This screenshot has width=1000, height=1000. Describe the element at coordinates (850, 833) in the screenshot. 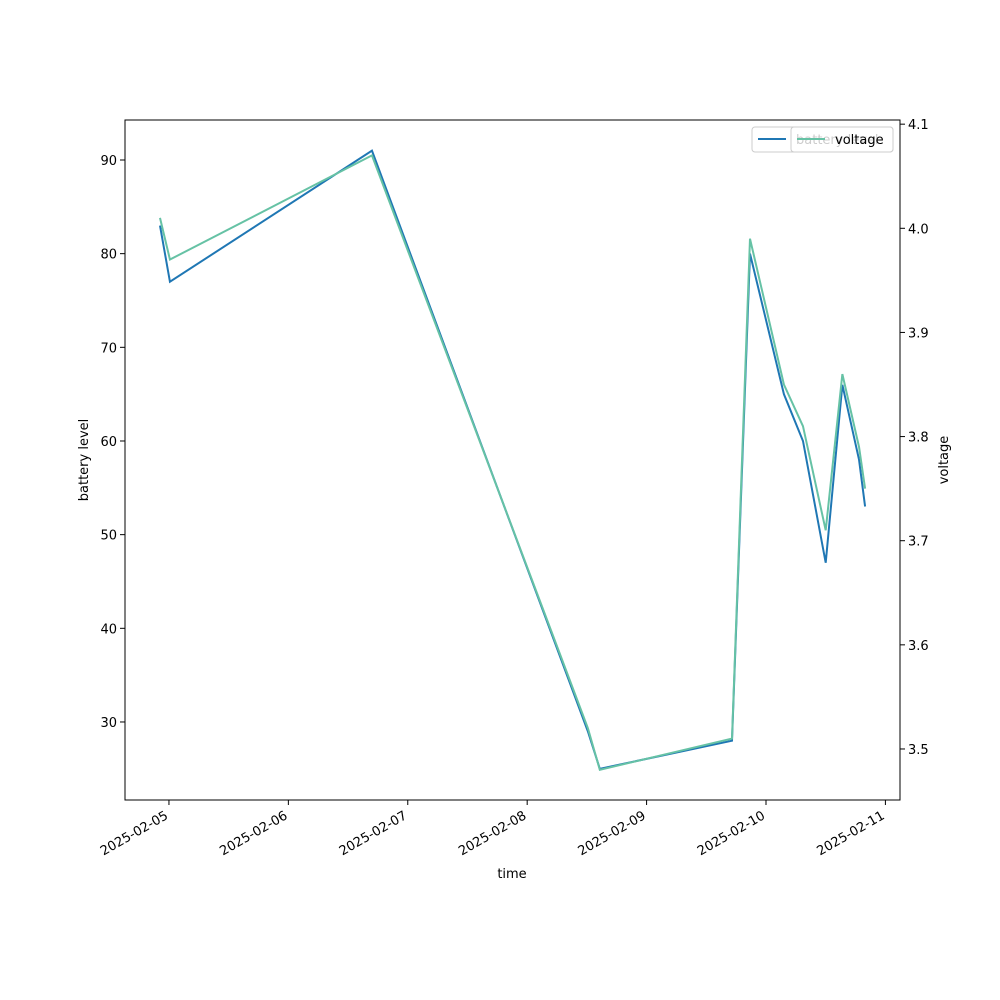

I see `x-tick-label: 2025-02-11` at that location.